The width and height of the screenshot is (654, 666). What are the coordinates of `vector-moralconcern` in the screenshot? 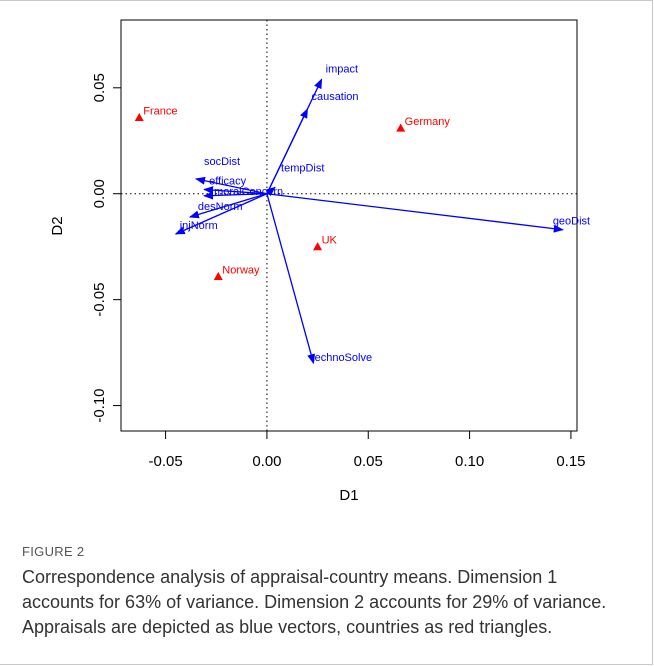 It's located at (235, 195).